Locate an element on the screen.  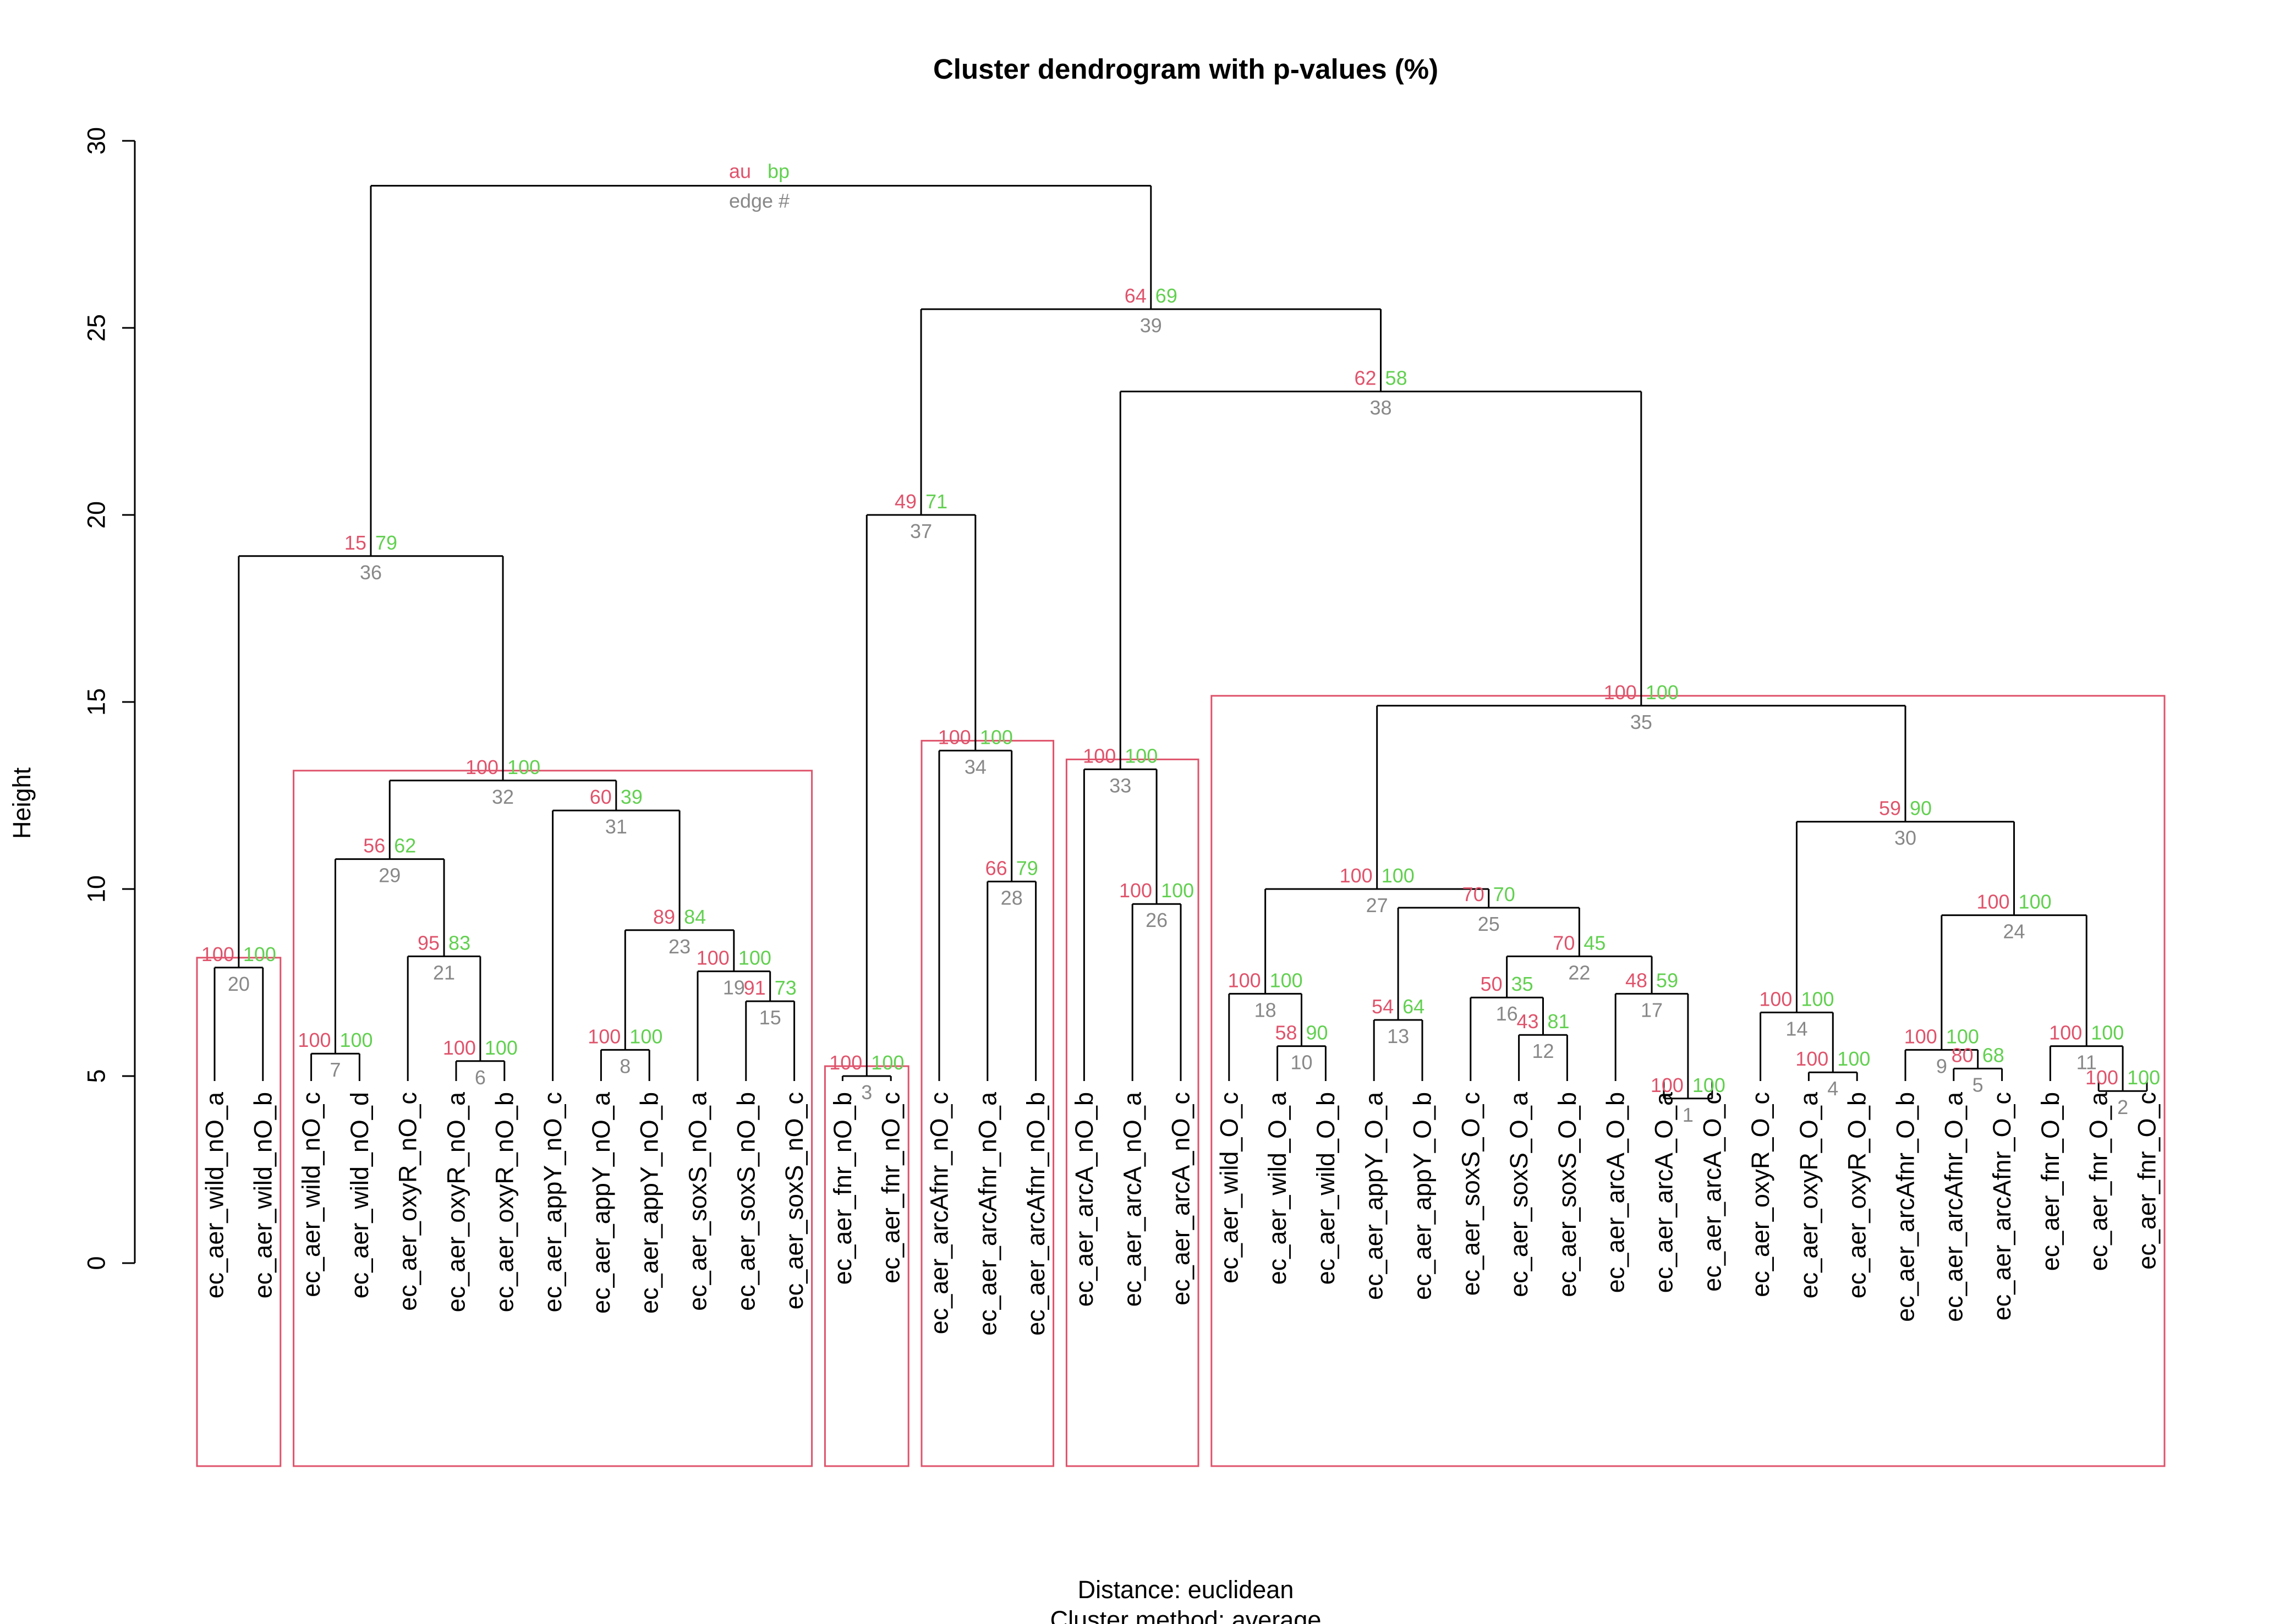
leaf-label: ec_aer_soxS_nO_c is located at coordinates (794, 1200).